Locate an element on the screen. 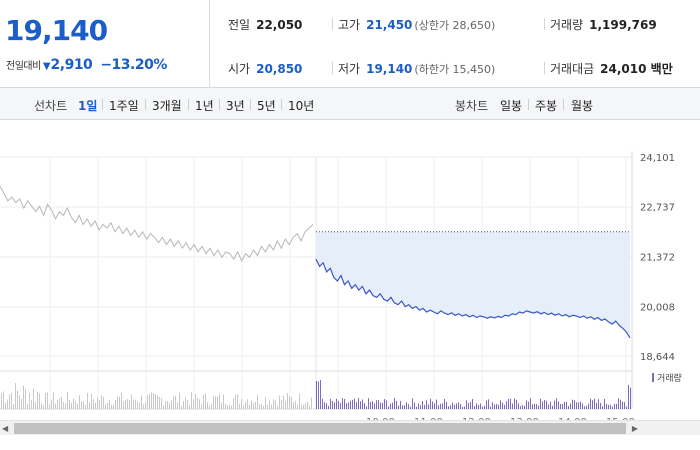  period-5y-tab: 5년 is located at coordinates (266, 106).